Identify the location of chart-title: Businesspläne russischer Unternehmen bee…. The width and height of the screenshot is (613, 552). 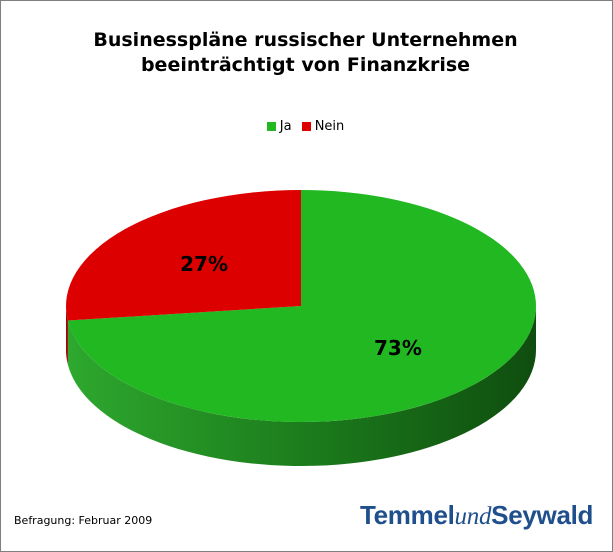
(305, 53).